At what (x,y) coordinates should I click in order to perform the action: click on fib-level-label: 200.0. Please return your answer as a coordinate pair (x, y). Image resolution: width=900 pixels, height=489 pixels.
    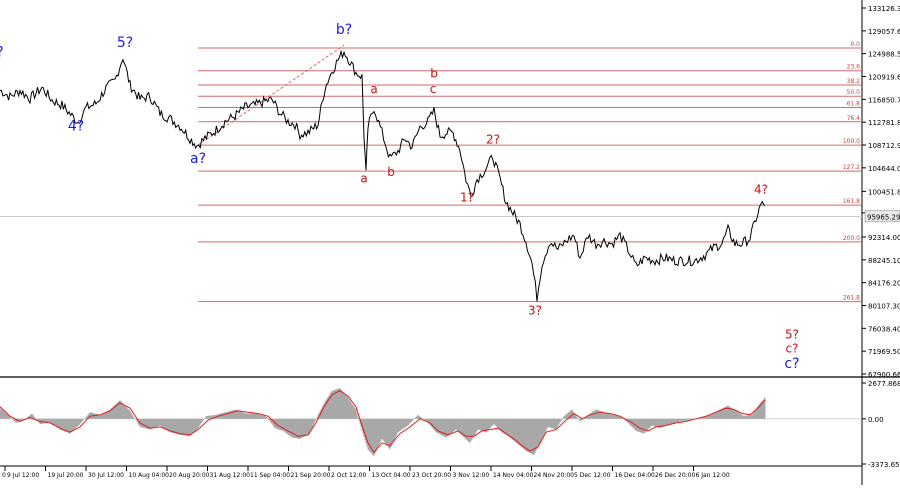
    Looking at the image, I should click on (851, 238).